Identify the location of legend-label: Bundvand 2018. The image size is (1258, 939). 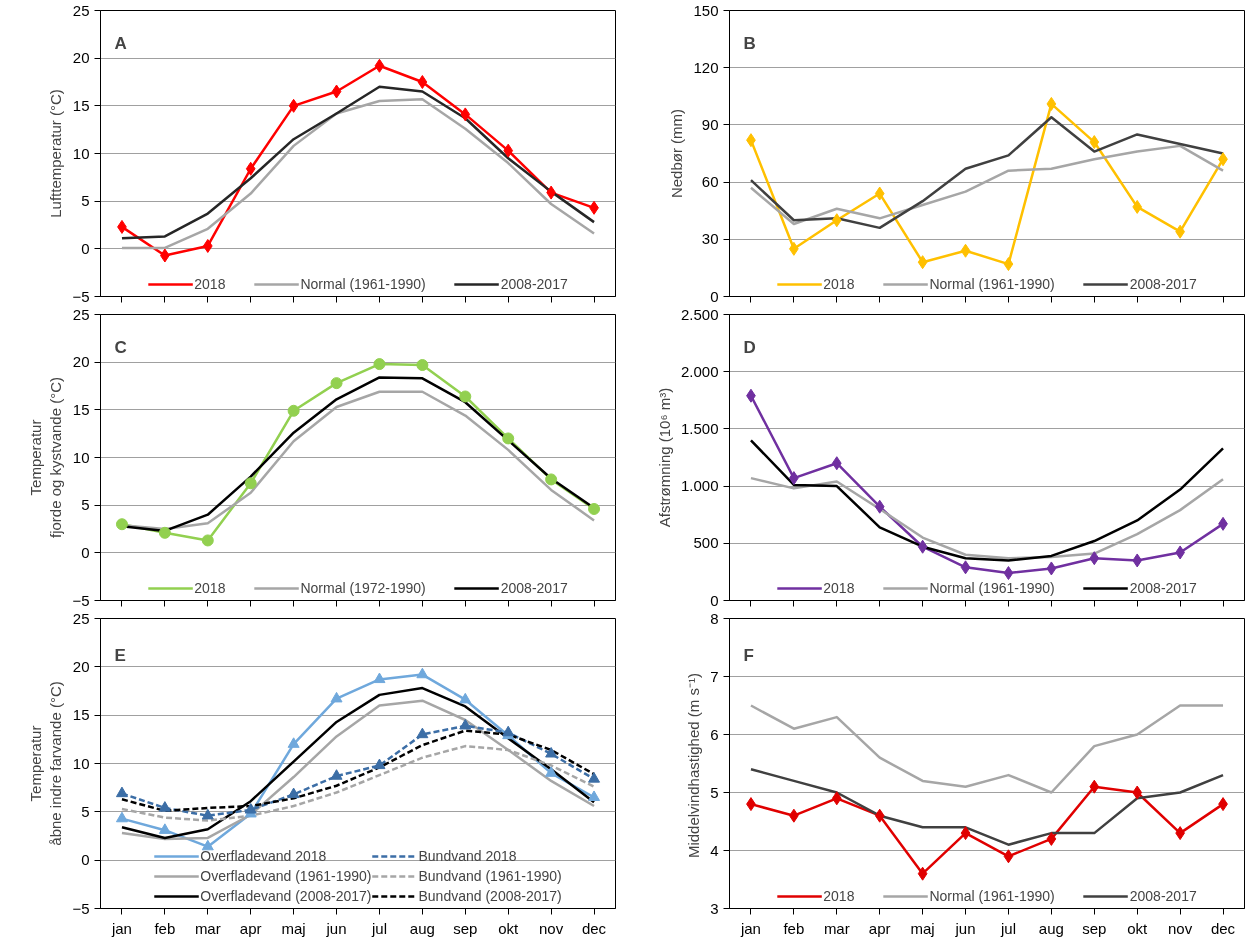
(467, 856).